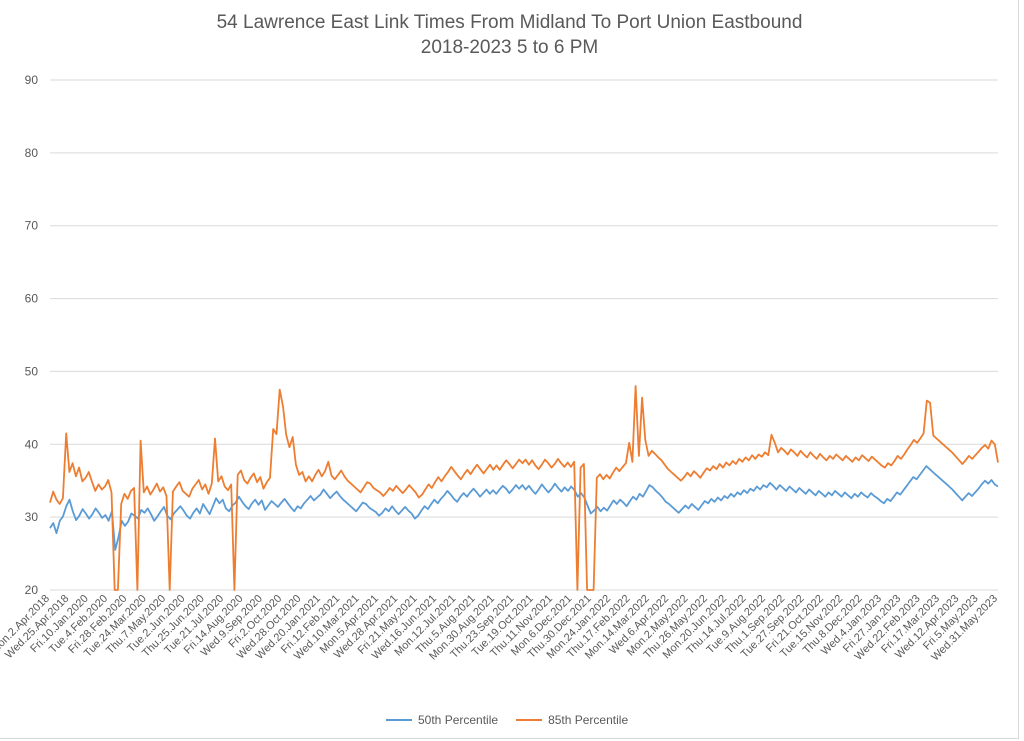 This screenshot has height=741, width=1024. I want to click on legend-item-50th: 50th Percentile, so click(442, 720).